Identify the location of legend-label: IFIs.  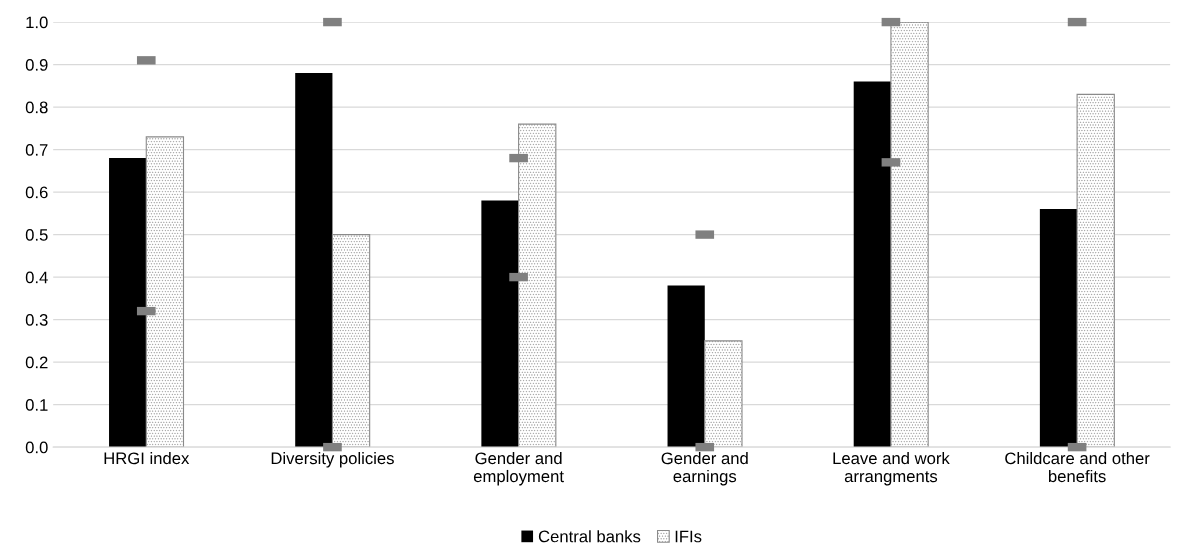
(688, 536).